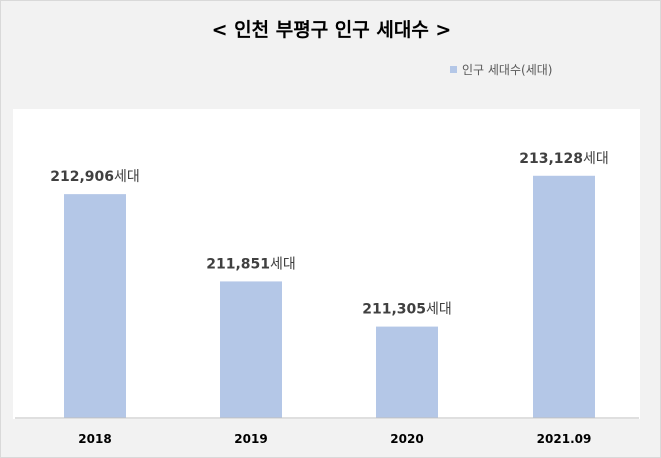  Describe the element at coordinates (94, 439) in the screenshot. I see `x-tick-2018: 2018` at that location.